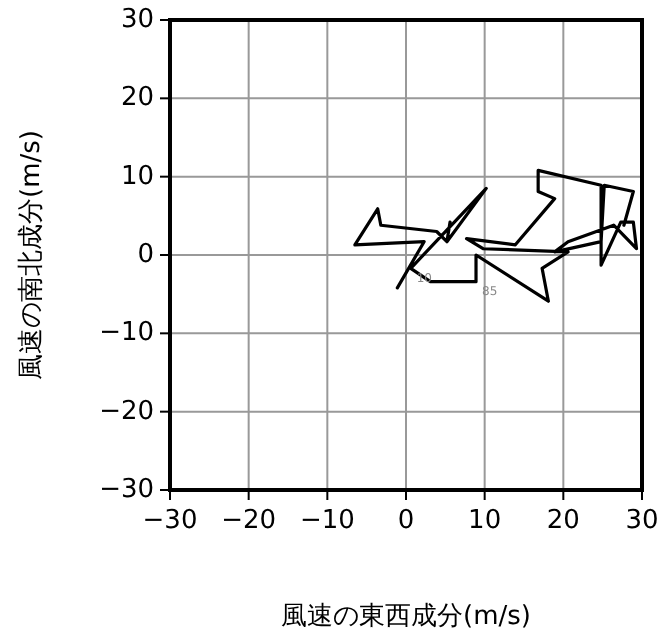 Image resolution: width=662 pixels, height=636 pixels. Describe the element at coordinates (126, 490) in the screenshot. I see `y-tick-label: −30` at that location.